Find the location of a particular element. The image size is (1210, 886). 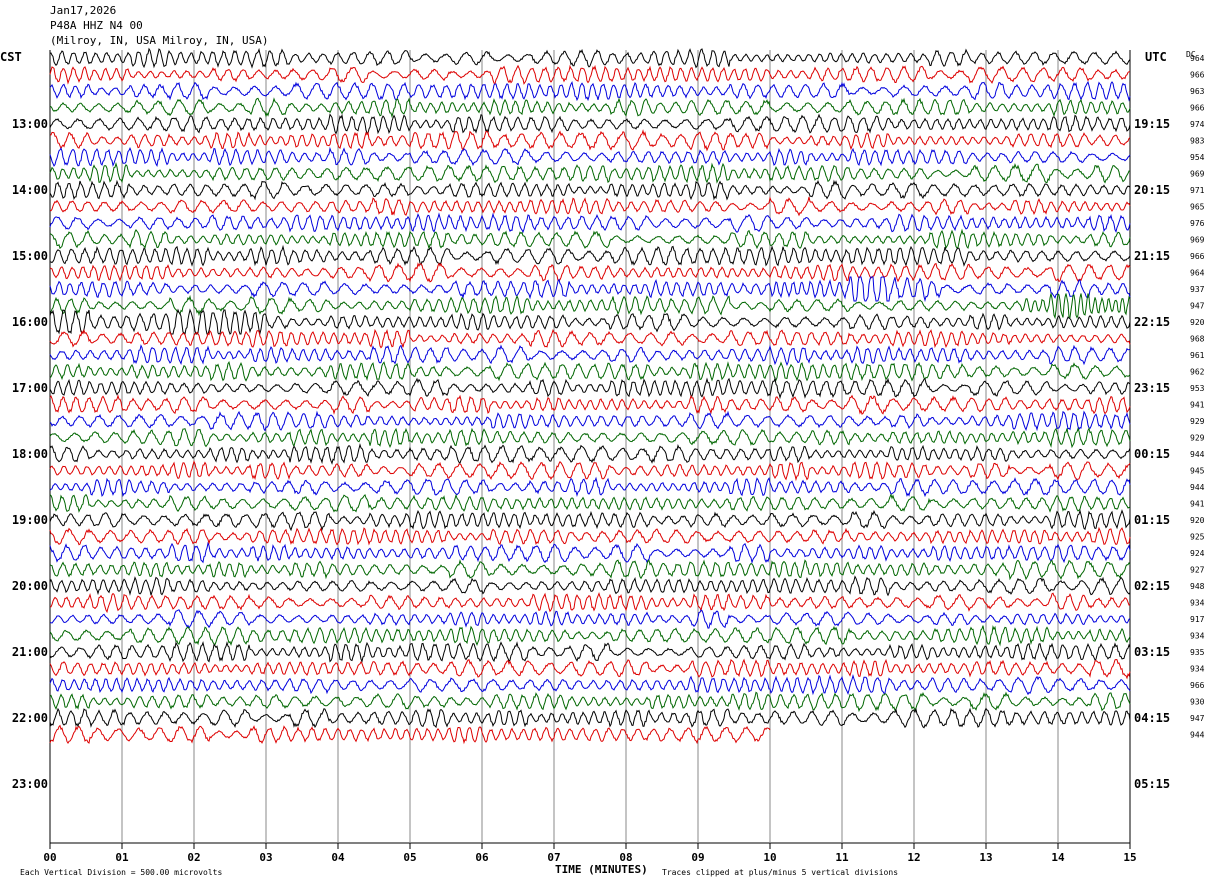

dc-offset-label: 920 is located at coordinates (1197, 322).